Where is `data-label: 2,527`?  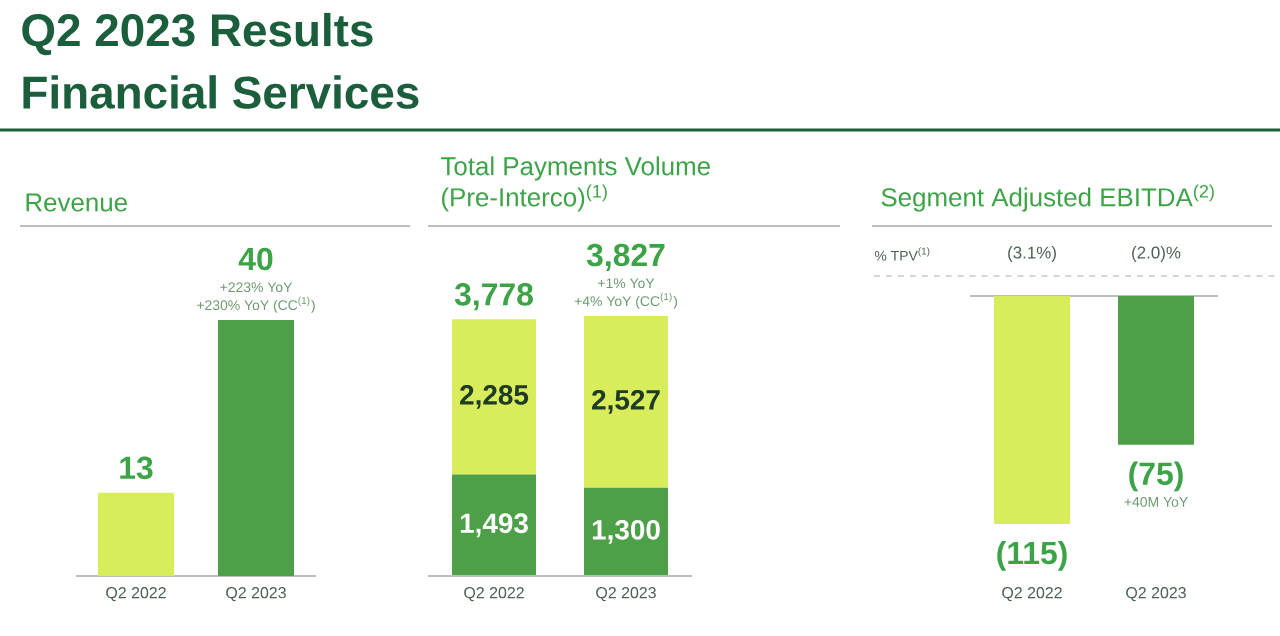 data-label: 2,527 is located at coordinates (626, 401).